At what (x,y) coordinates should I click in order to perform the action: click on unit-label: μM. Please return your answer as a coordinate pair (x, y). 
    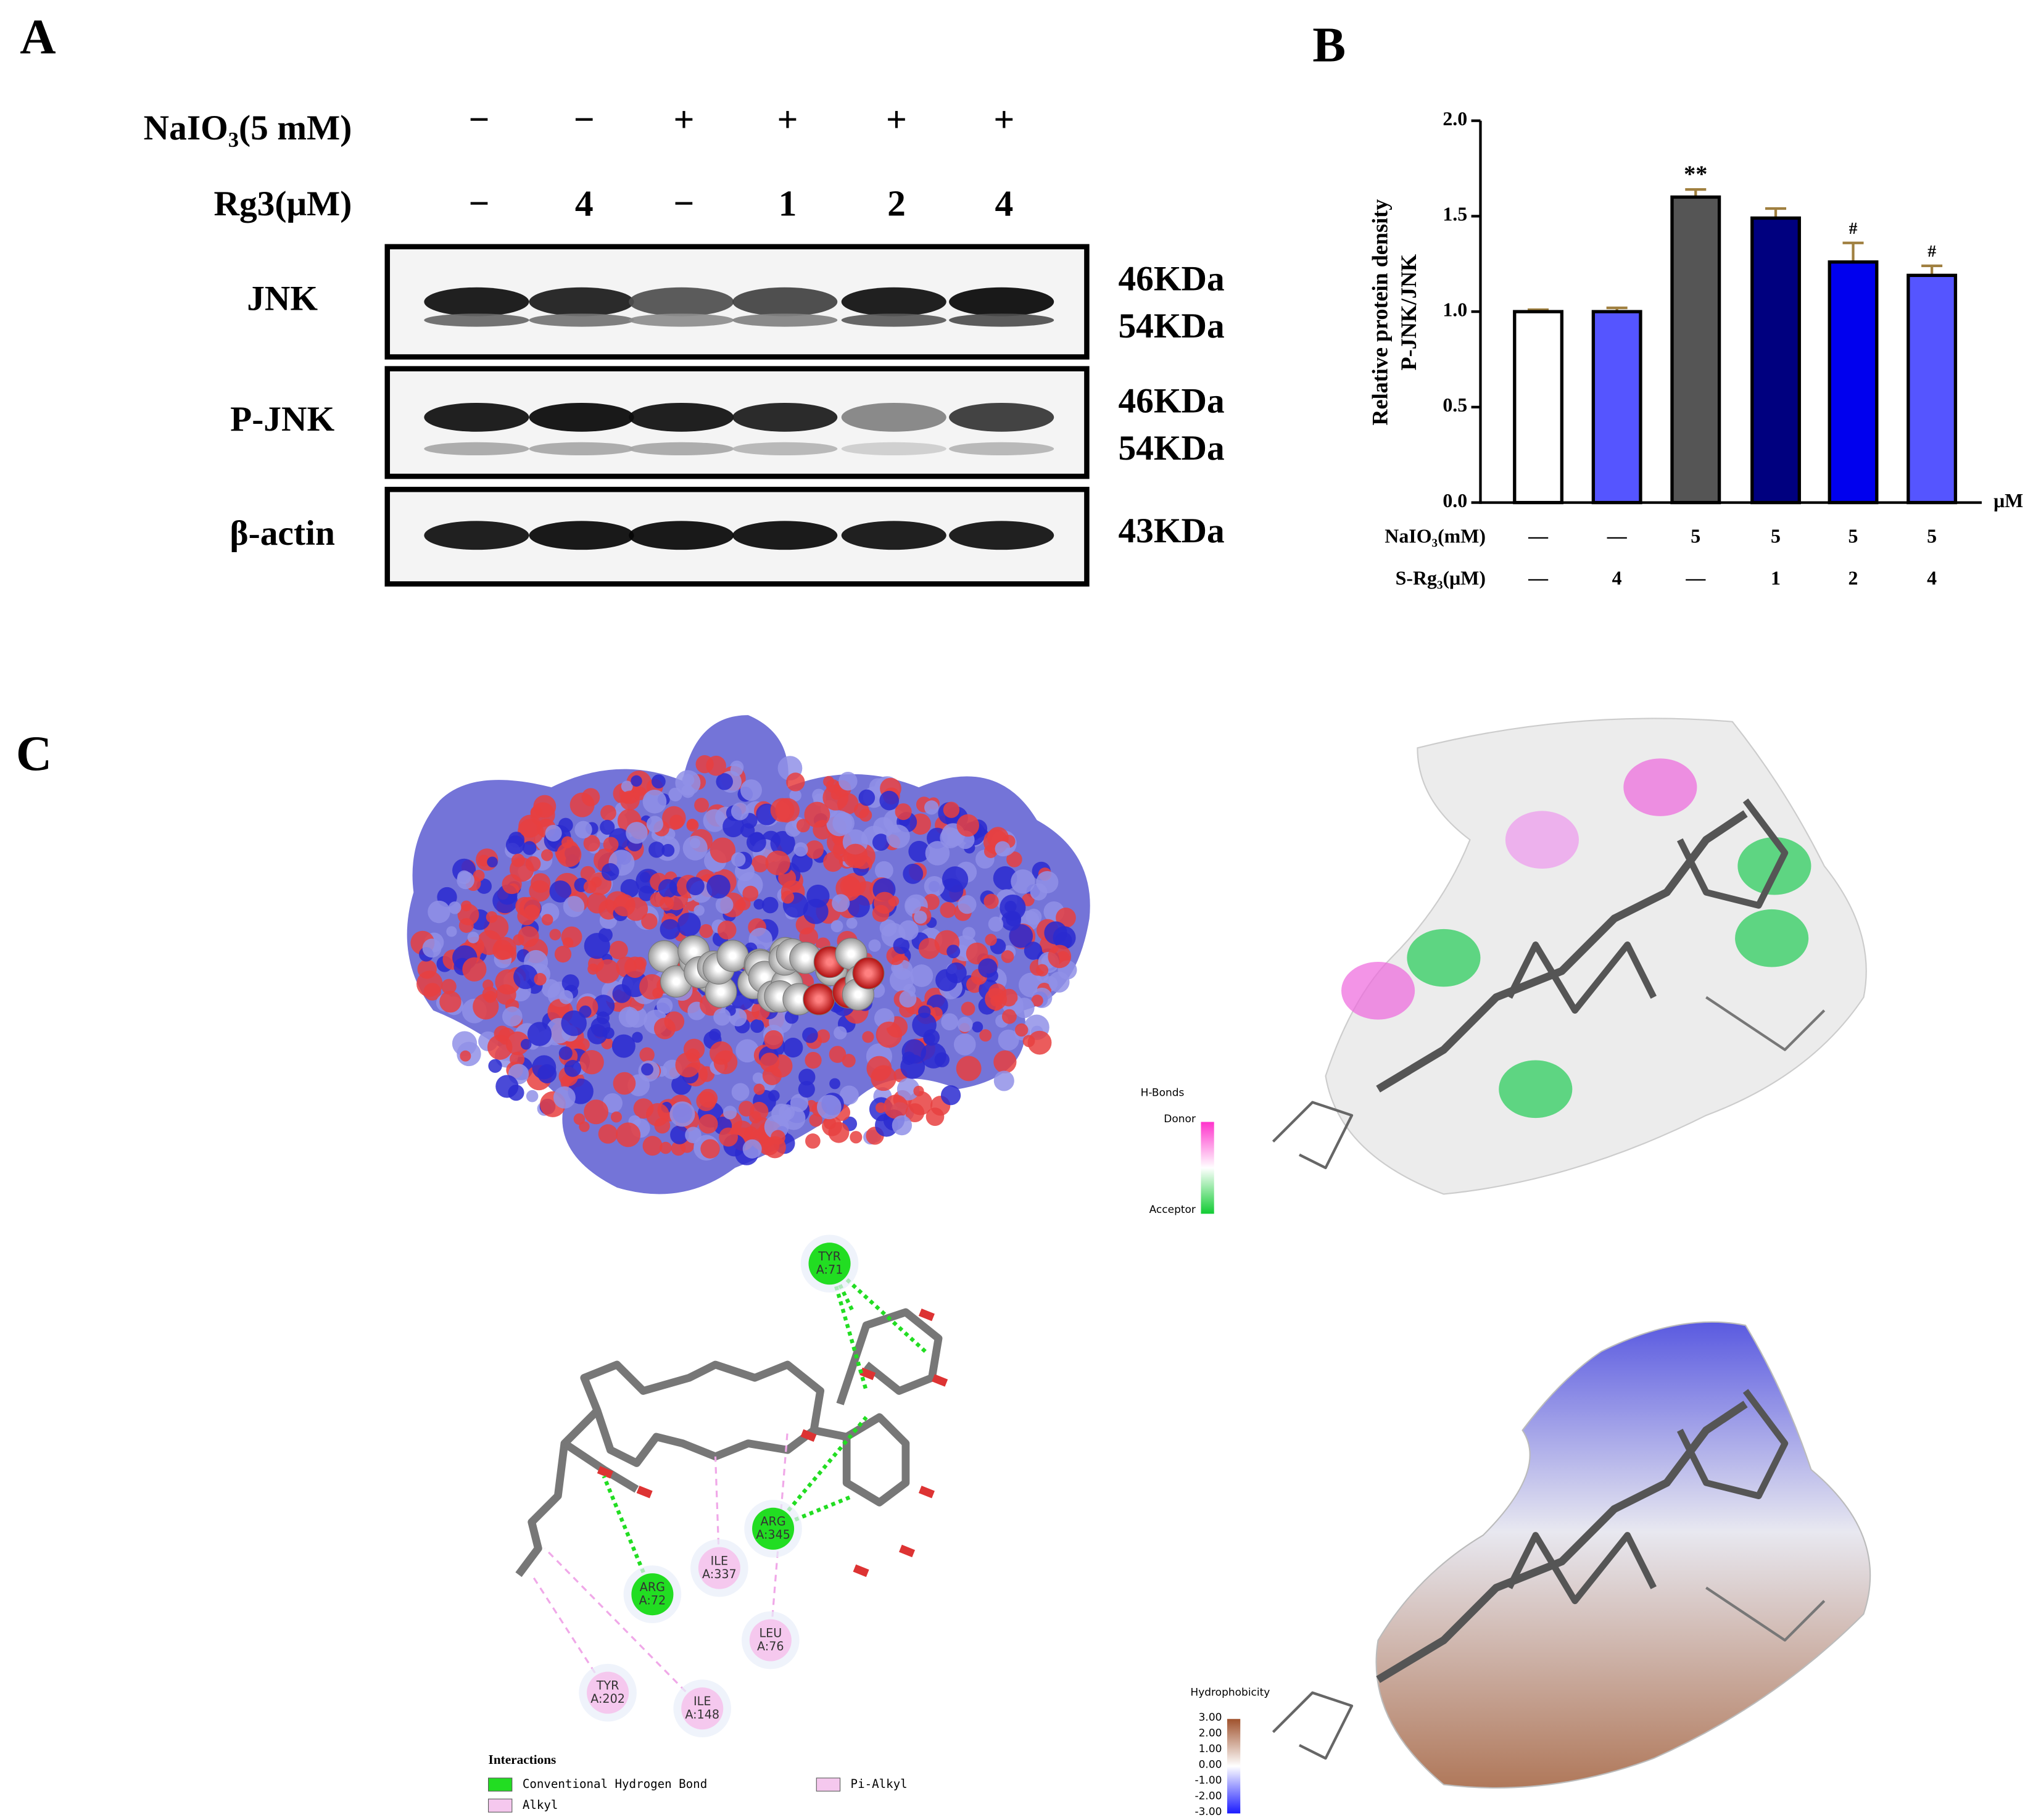
    Looking at the image, I should click on (2008, 501).